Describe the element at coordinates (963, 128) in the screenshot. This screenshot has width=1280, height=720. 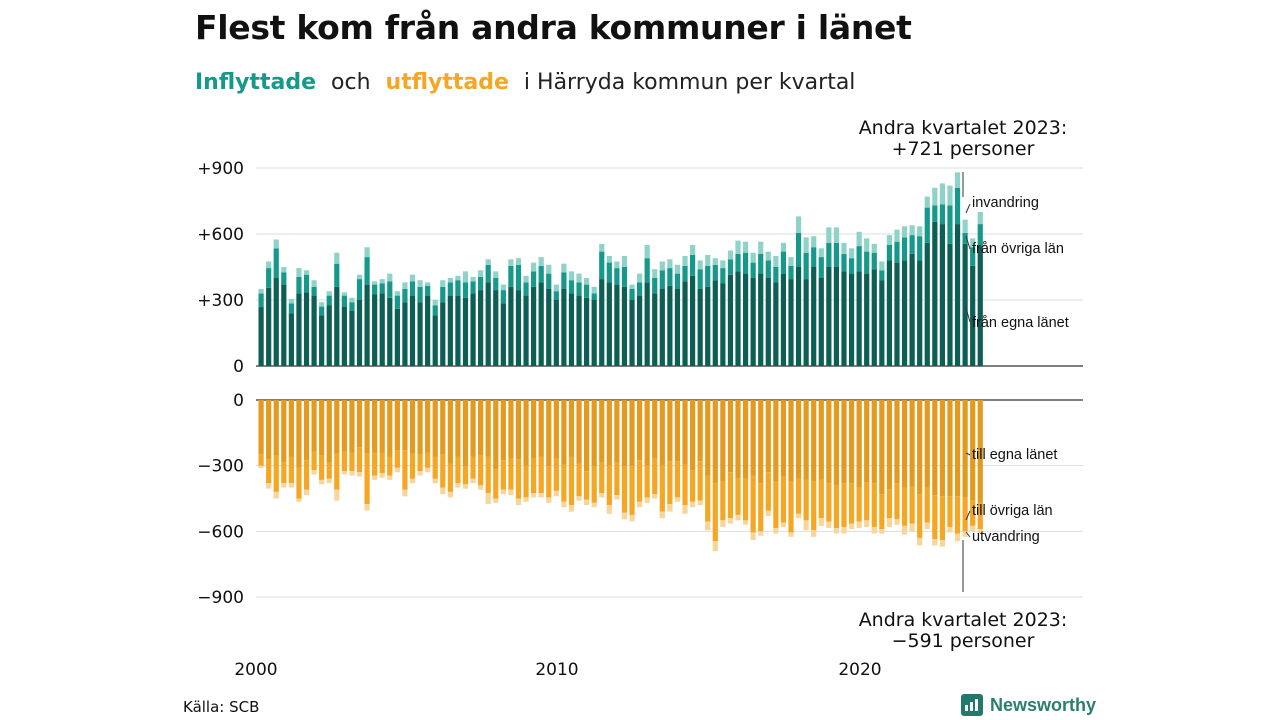
I see `annotation-top-line1: Andra kvartalet 2023:` at that location.